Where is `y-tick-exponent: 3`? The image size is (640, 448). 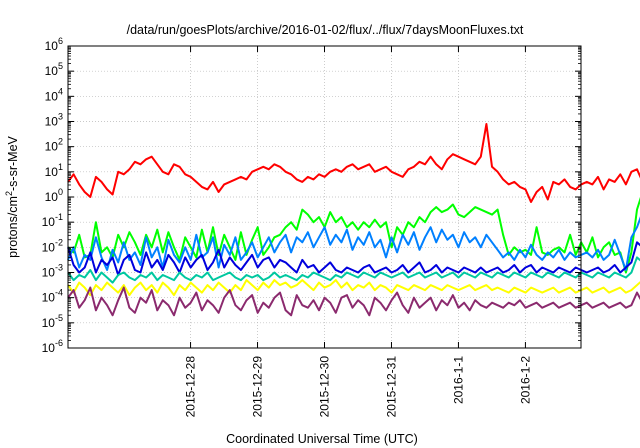 y-tick-exponent: 3 is located at coordinates (60, 117).